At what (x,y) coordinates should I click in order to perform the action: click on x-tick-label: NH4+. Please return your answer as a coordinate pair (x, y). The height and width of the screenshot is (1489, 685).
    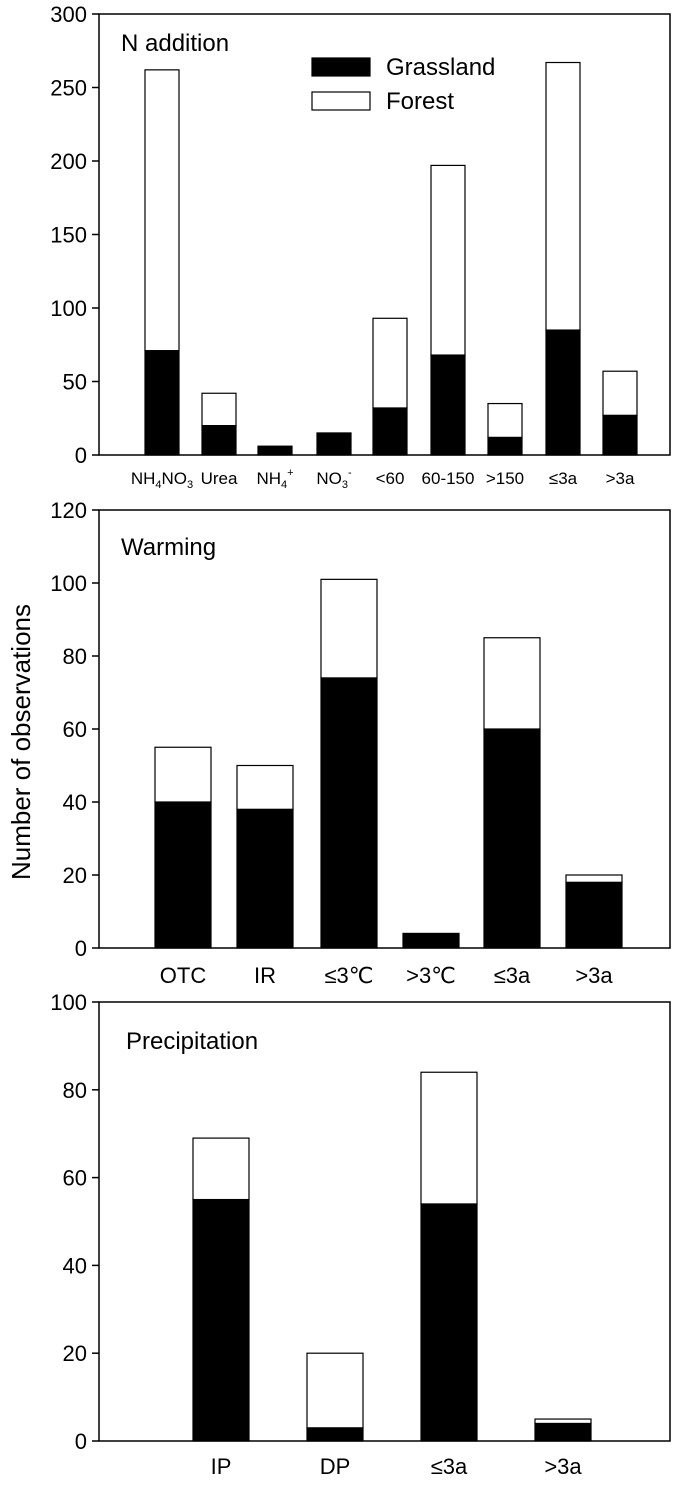
    Looking at the image, I should click on (274, 479).